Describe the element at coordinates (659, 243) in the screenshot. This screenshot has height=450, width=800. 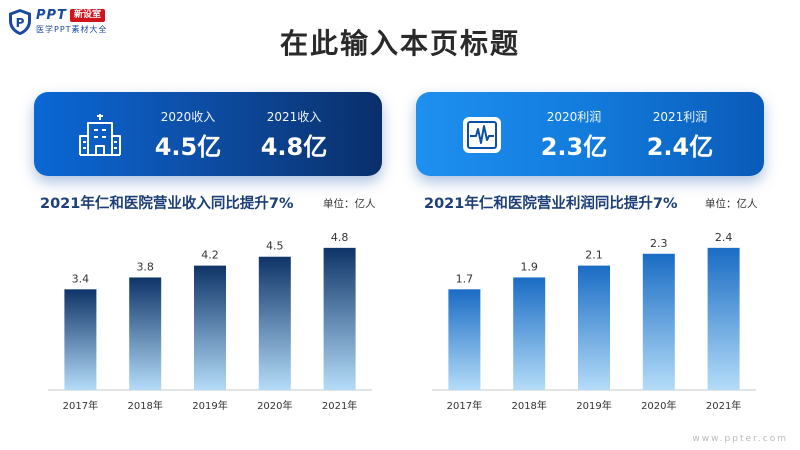
I see `data-label: 2.3` at that location.